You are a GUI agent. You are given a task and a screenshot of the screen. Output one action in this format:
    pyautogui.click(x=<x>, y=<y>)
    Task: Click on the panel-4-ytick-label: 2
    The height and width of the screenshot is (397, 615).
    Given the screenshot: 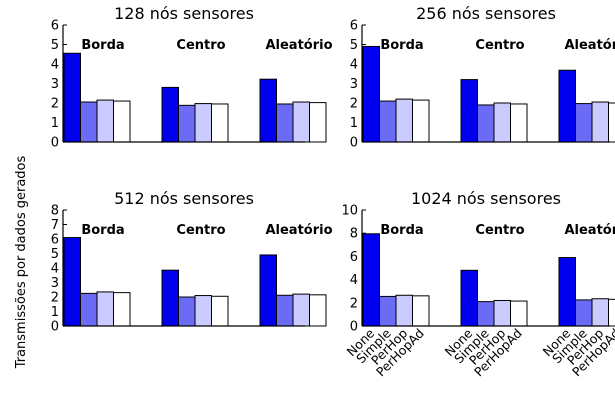 What is the action you would take?
    pyautogui.click(x=354, y=303)
    